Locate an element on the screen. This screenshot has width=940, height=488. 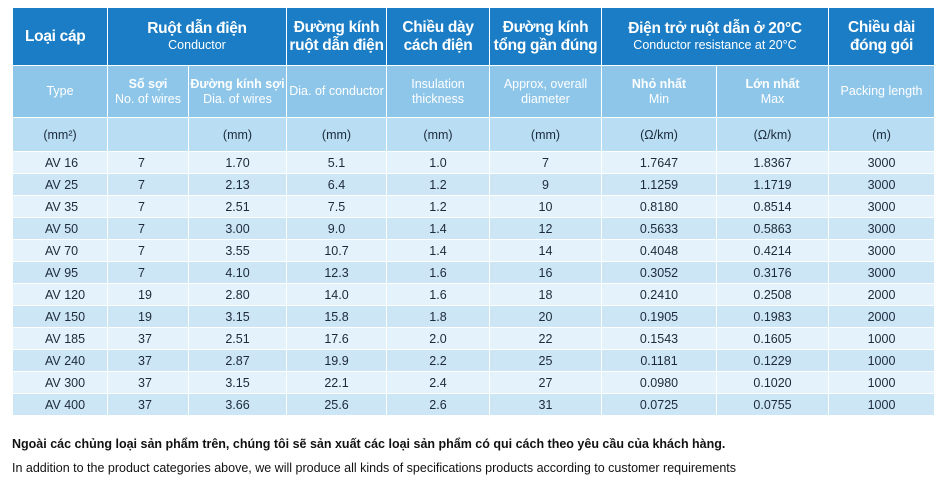
cell-wire-dia: 2.51 is located at coordinates (237, 338).